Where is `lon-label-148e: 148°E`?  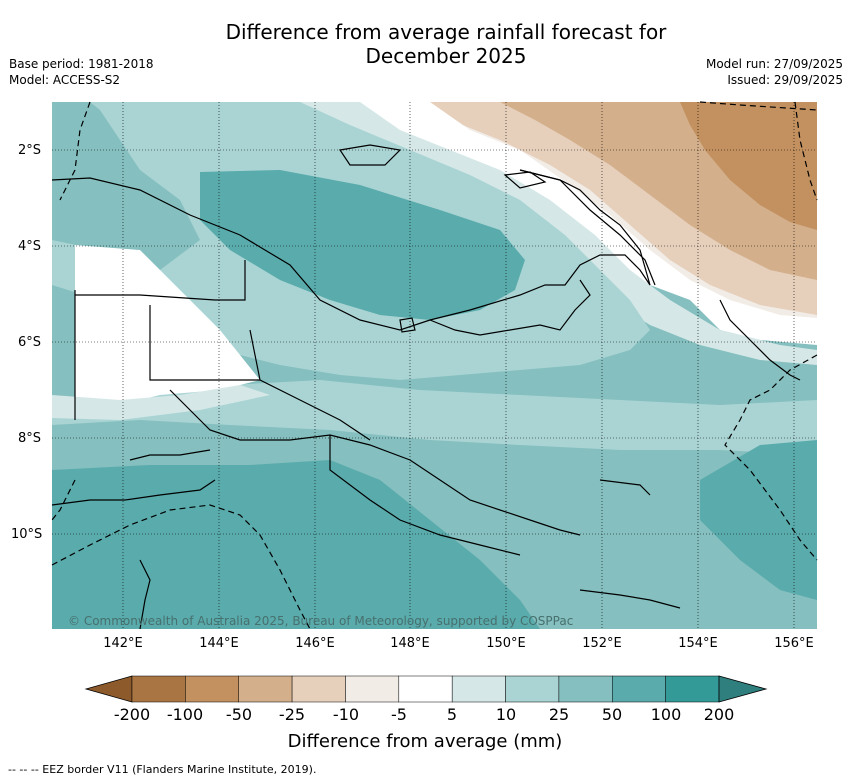
lon-label-148e: 148°E is located at coordinates (410, 643).